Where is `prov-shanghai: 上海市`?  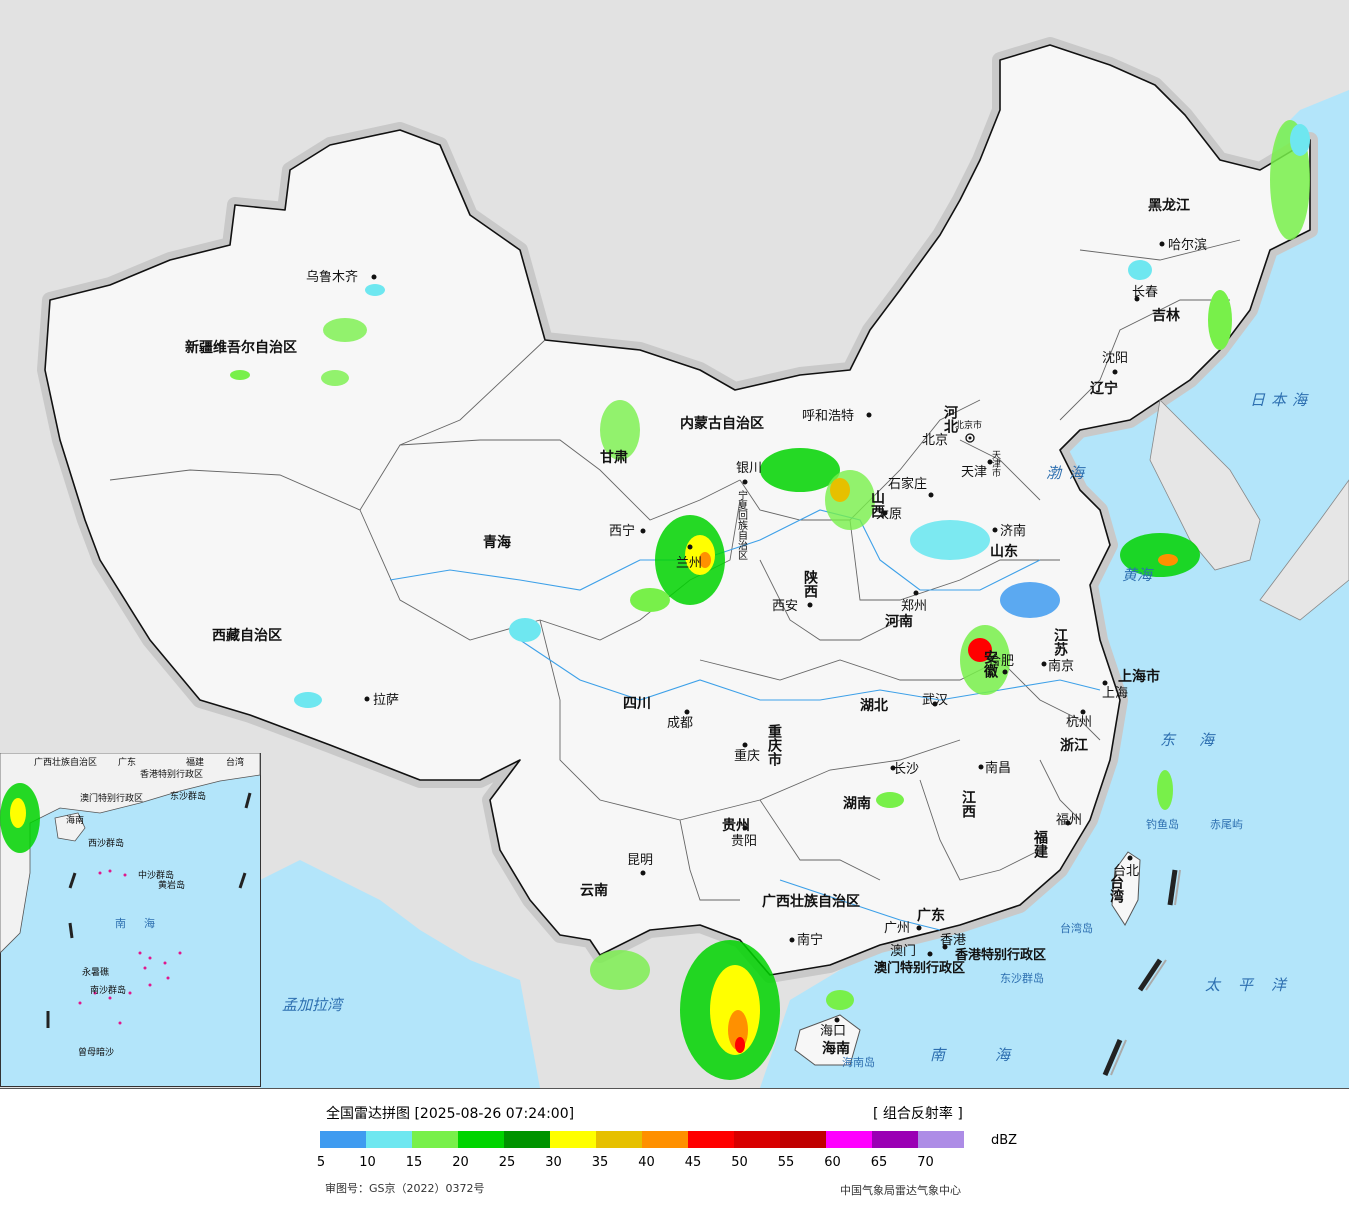 prov-shanghai: 上海市 is located at coordinates (1139, 676).